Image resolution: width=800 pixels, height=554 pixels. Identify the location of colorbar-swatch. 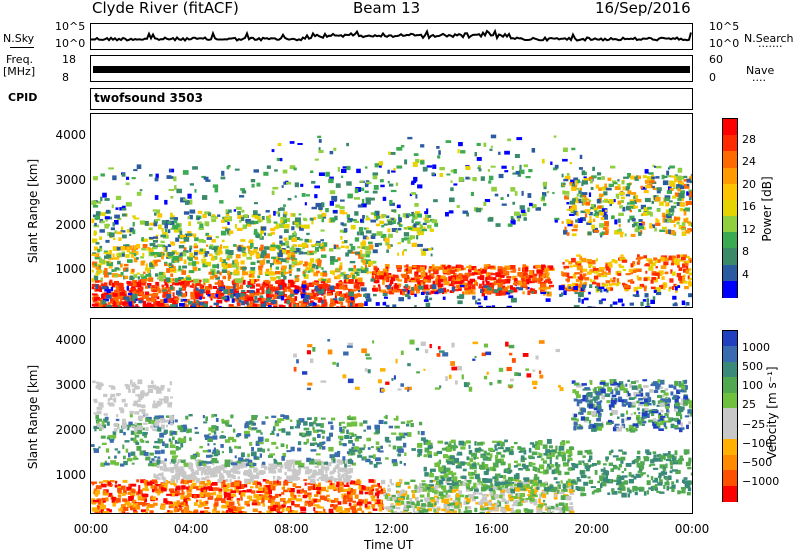
(730, 257).